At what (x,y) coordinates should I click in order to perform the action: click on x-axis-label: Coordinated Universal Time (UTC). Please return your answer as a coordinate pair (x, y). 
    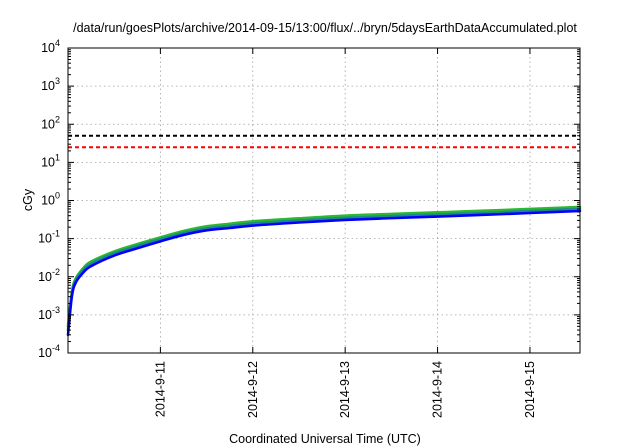
    Looking at the image, I should click on (325, 439).